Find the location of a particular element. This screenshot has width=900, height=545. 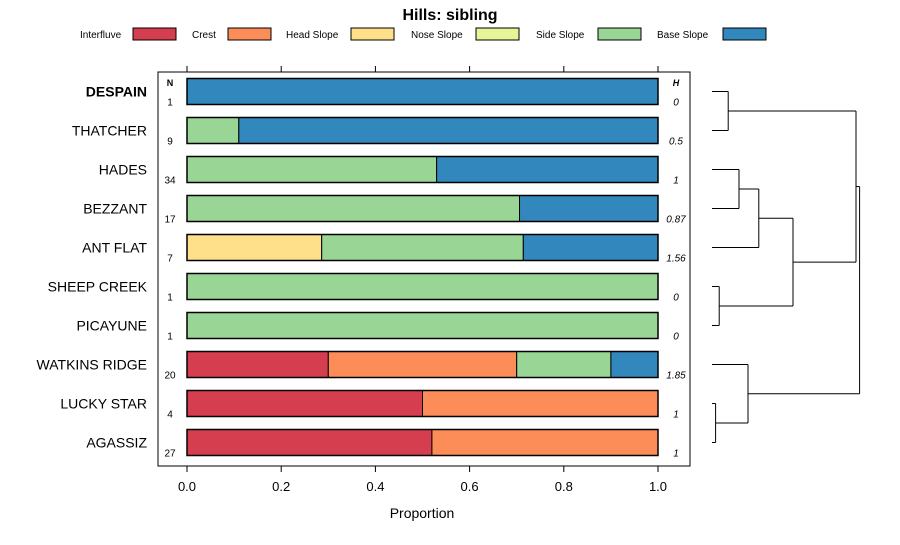

row-label-ant-flat: ANT FLAT is located at coordinates (114, 248).